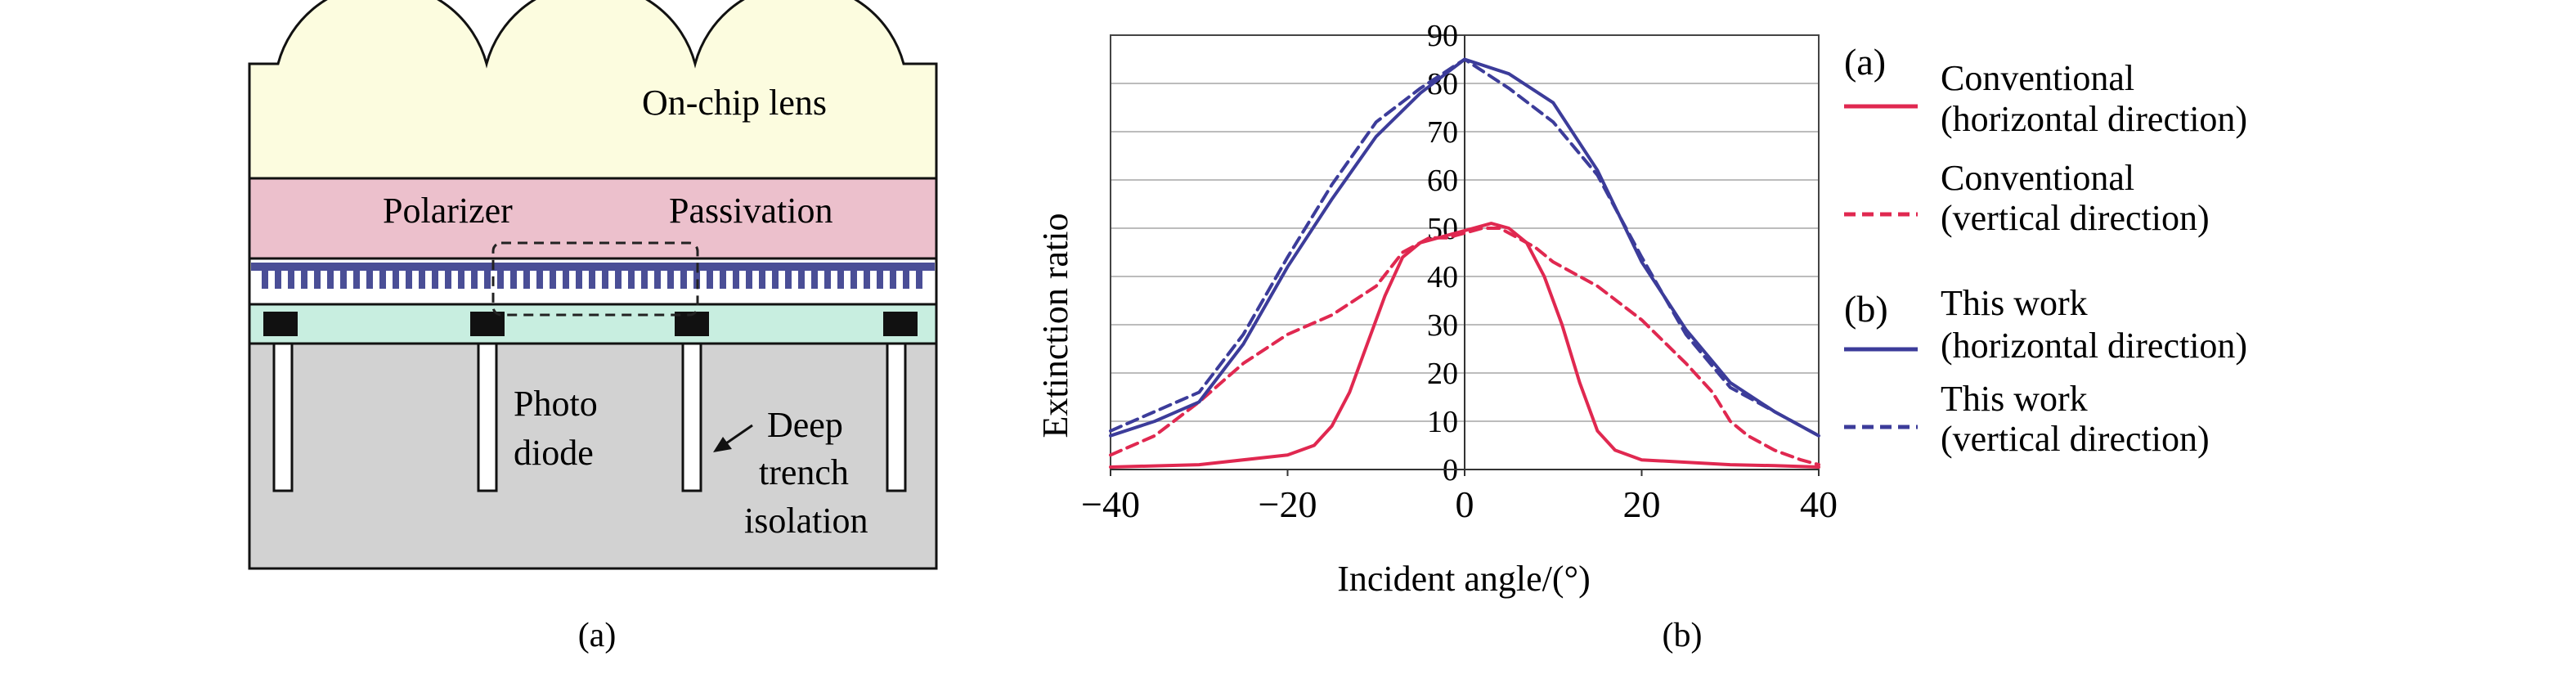 The height and width of the screenshot is (674, 2576). I want to click on wire-grid-top-bar, so click(593, 267).